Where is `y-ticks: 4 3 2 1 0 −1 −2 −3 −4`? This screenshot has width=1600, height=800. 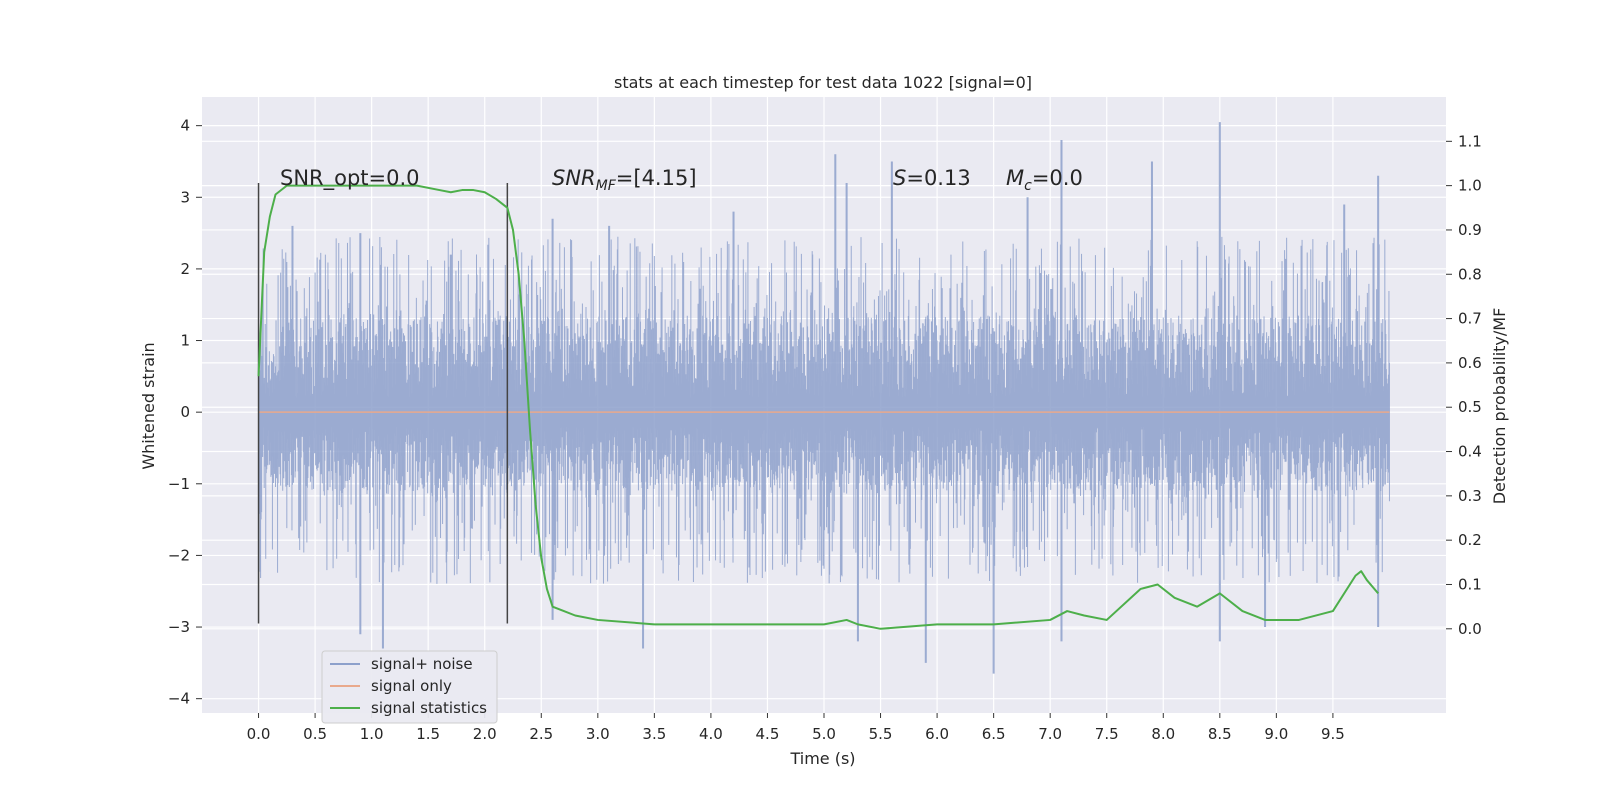 y-ticks: 4 3 2 1 0 −1 −2 −3 −4 is located at coordinates (185, 412).